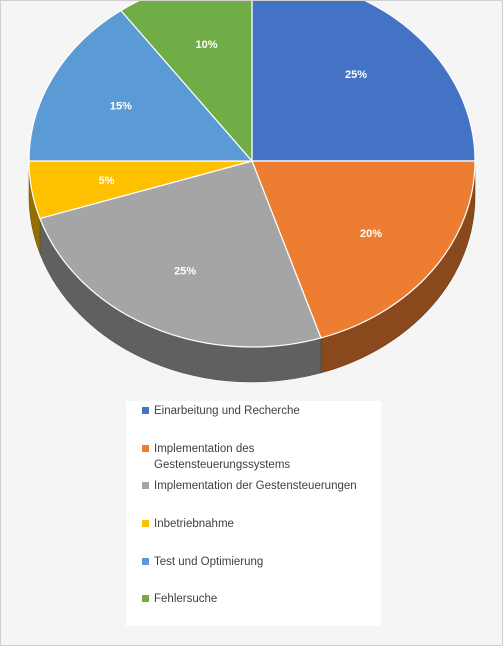  Describe the element at coordinates (121, 106) in the screenshot. I see `data-label: 15%` at that location.